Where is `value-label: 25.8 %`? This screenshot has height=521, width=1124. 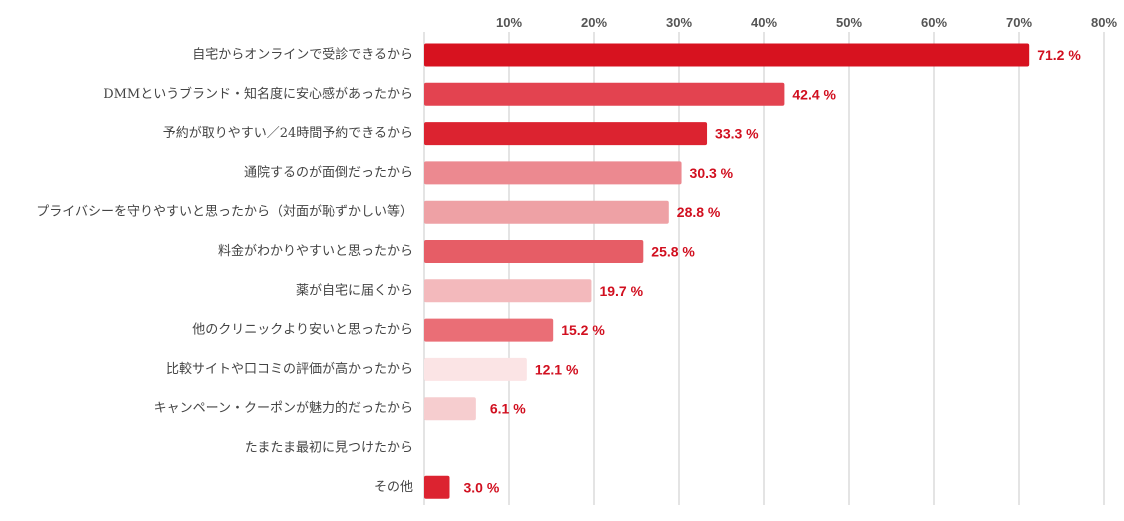 value-label: 25.8 % is located at coordinates (673, 252).